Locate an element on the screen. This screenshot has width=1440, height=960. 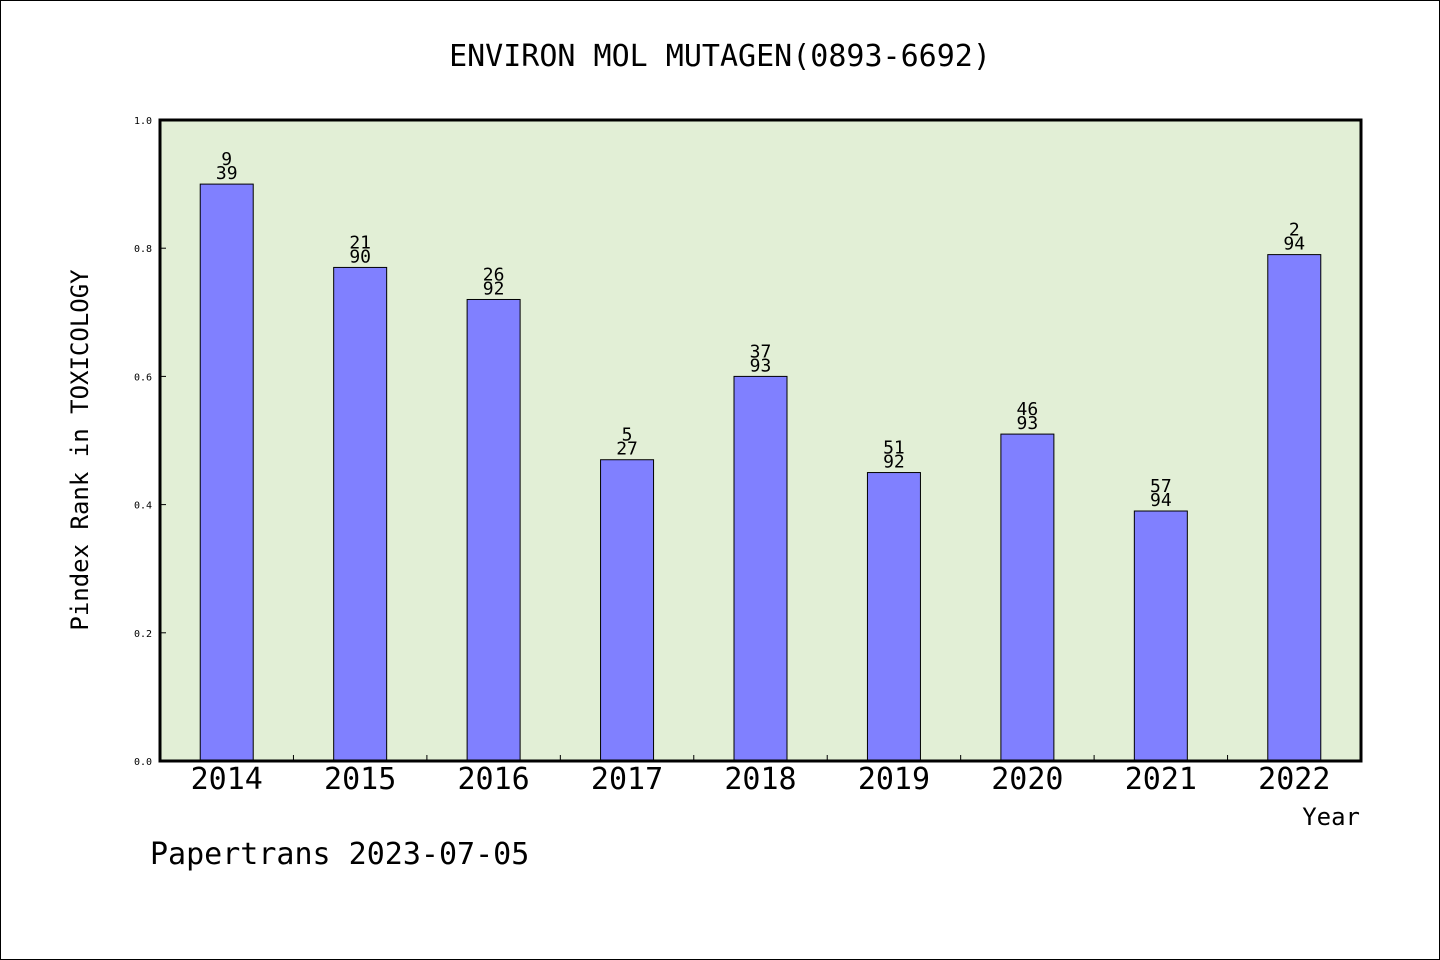
bar-2022 is located at coordinates (1294, 508).